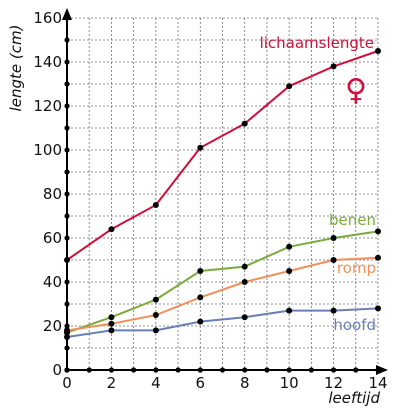  Describe the element at coordinates (289, 383) in the screenshot. I see `x-tick-label: 10` at that location.